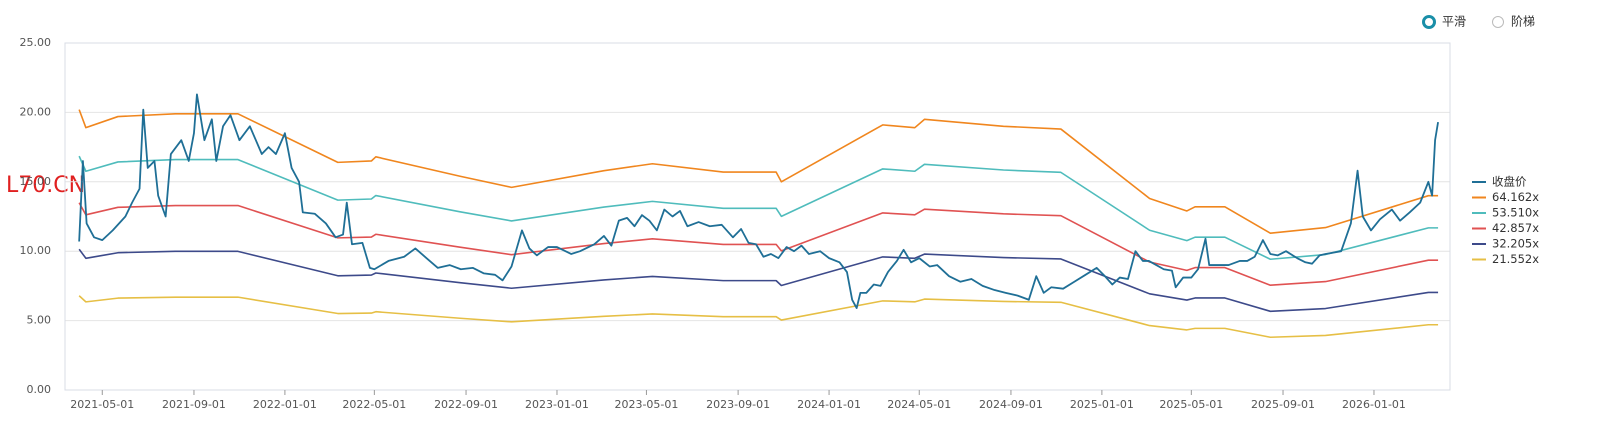  I want to click on watermark: L70.CN, so click(45, 185).